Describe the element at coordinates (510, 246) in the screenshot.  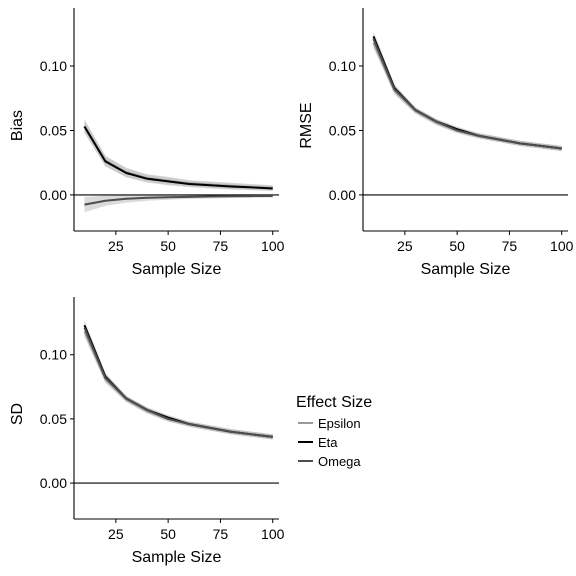
I see `rmse-x-tick-label: 75` at that location.